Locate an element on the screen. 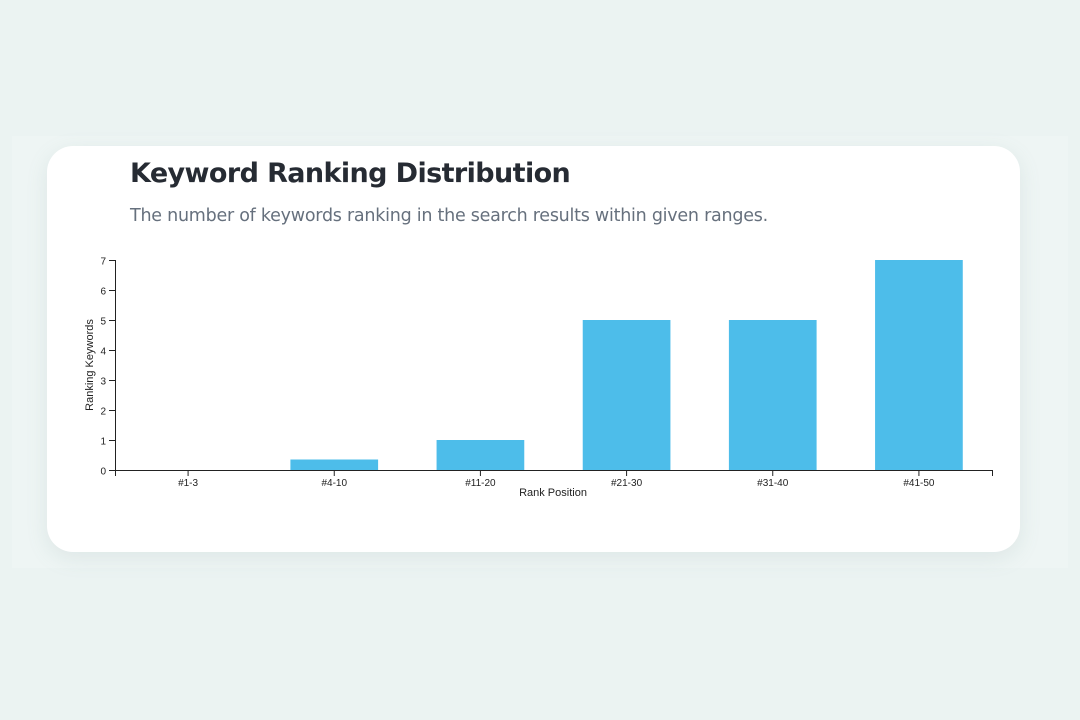 The height and width of the screenshot is (720, 1080). x-tick-label: #4-10 is located at coordinates (334, 483).